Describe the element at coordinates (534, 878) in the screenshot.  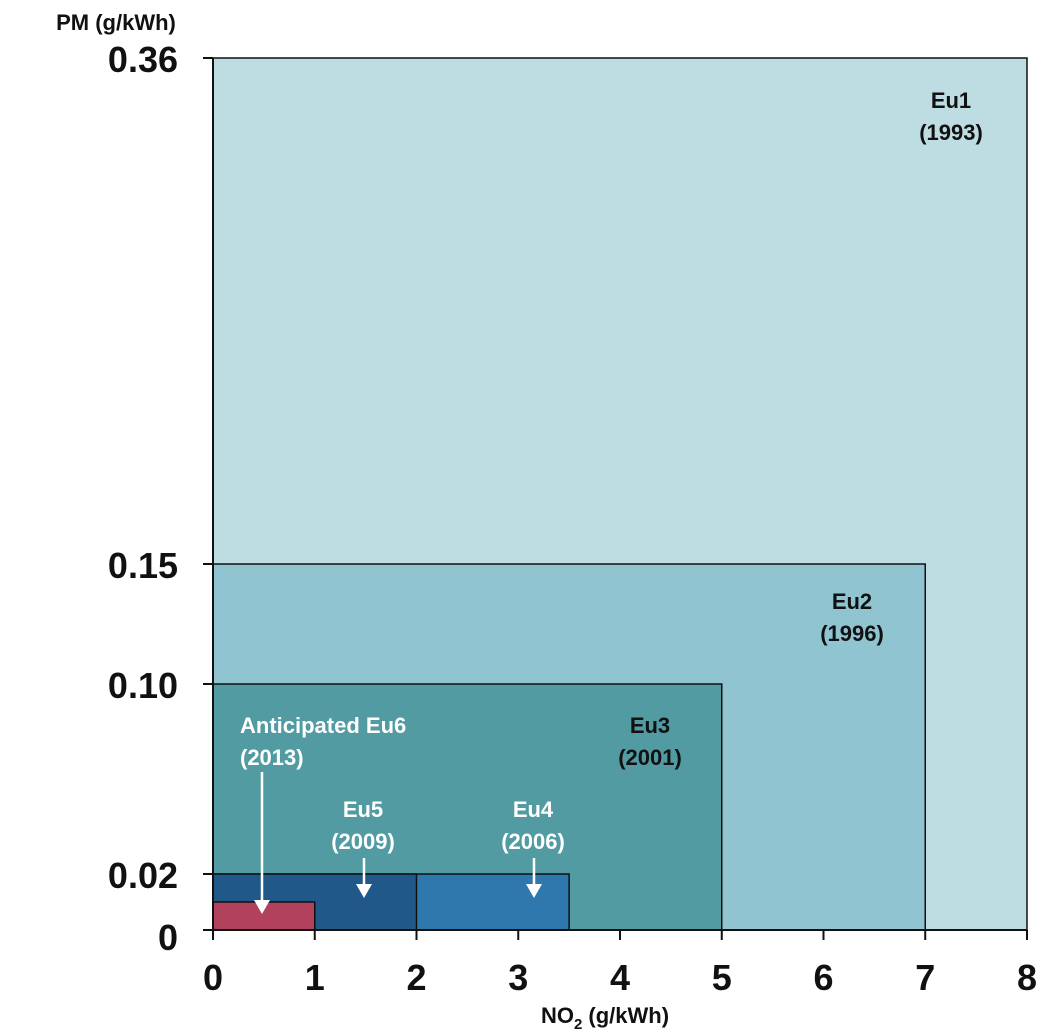
I see `eu4-arrow` at that location.